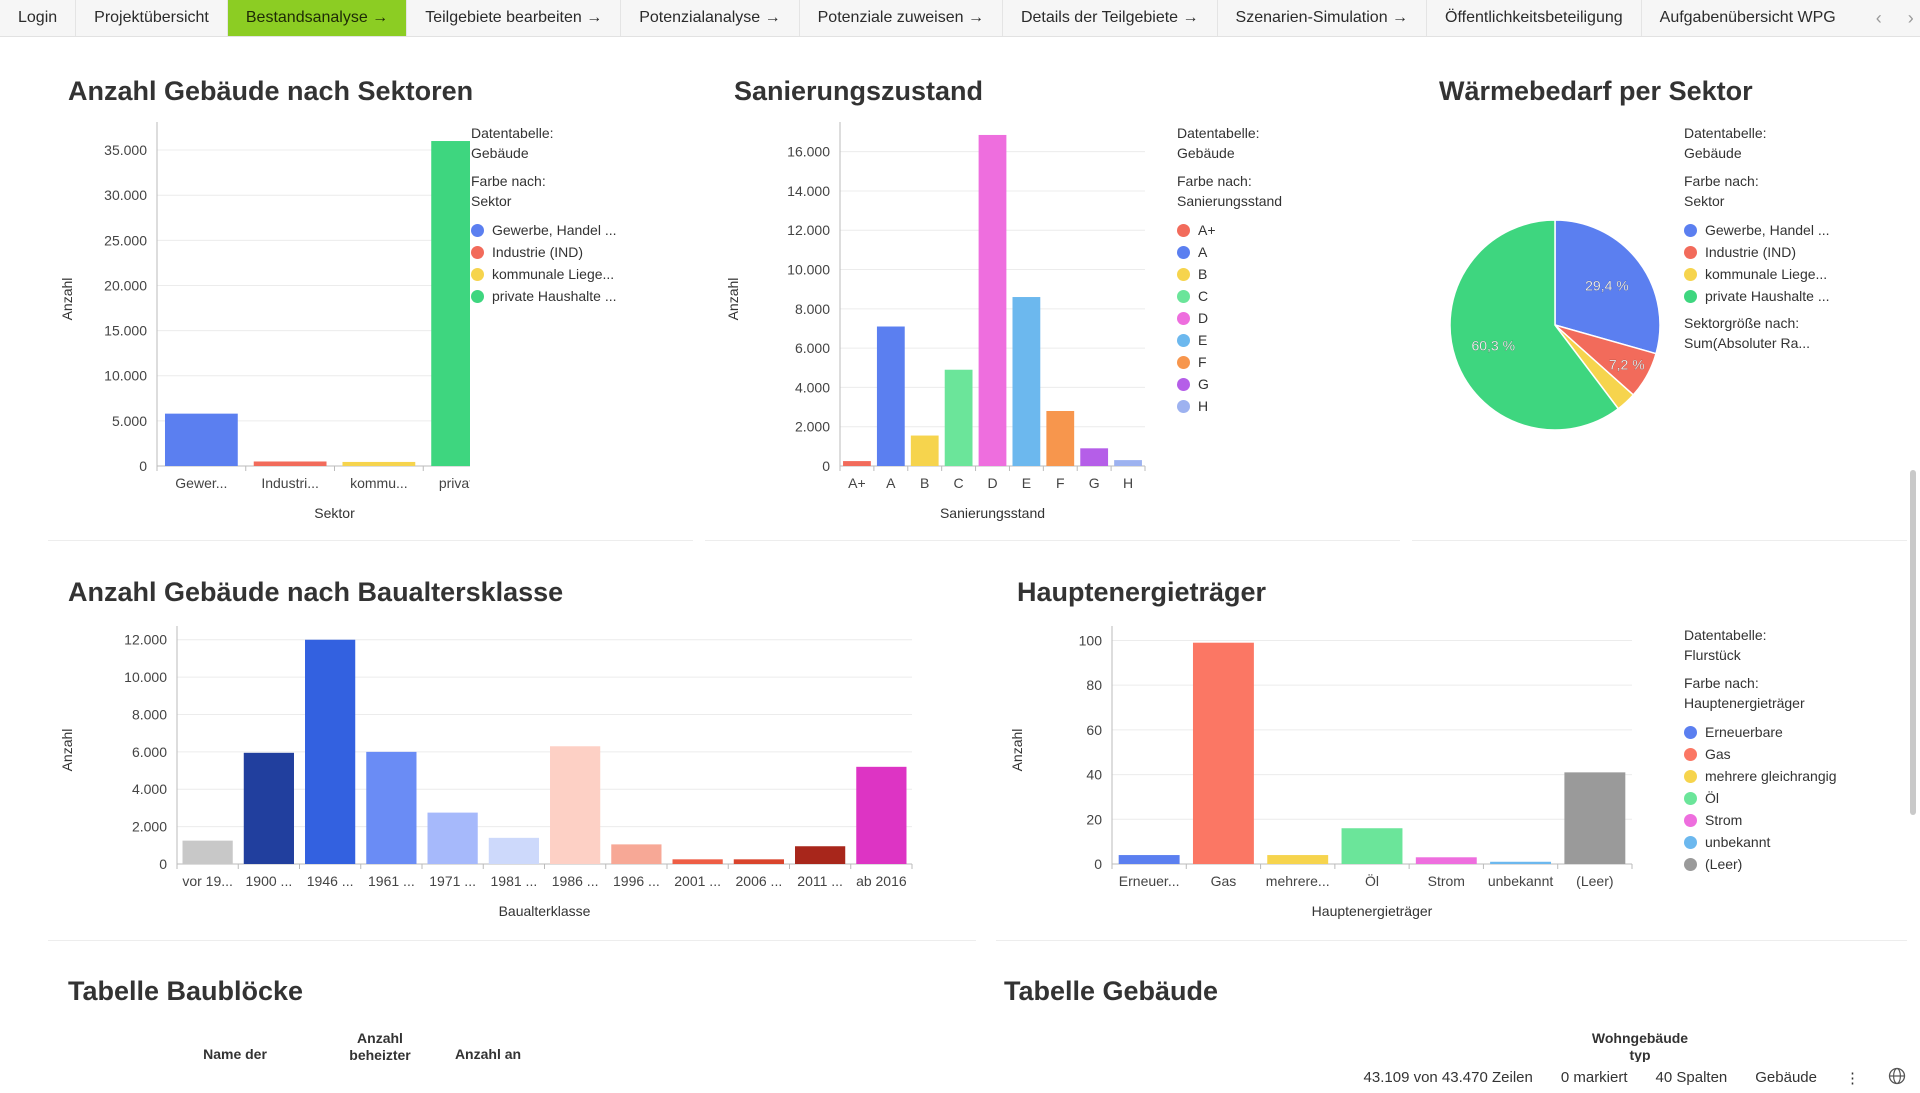 The image size is (1920, 1093). Describe the element at coordinates (710, 18) in the screenshot. I see `tab-potenzialanalyse: Potenzialanalyse →` at that location.